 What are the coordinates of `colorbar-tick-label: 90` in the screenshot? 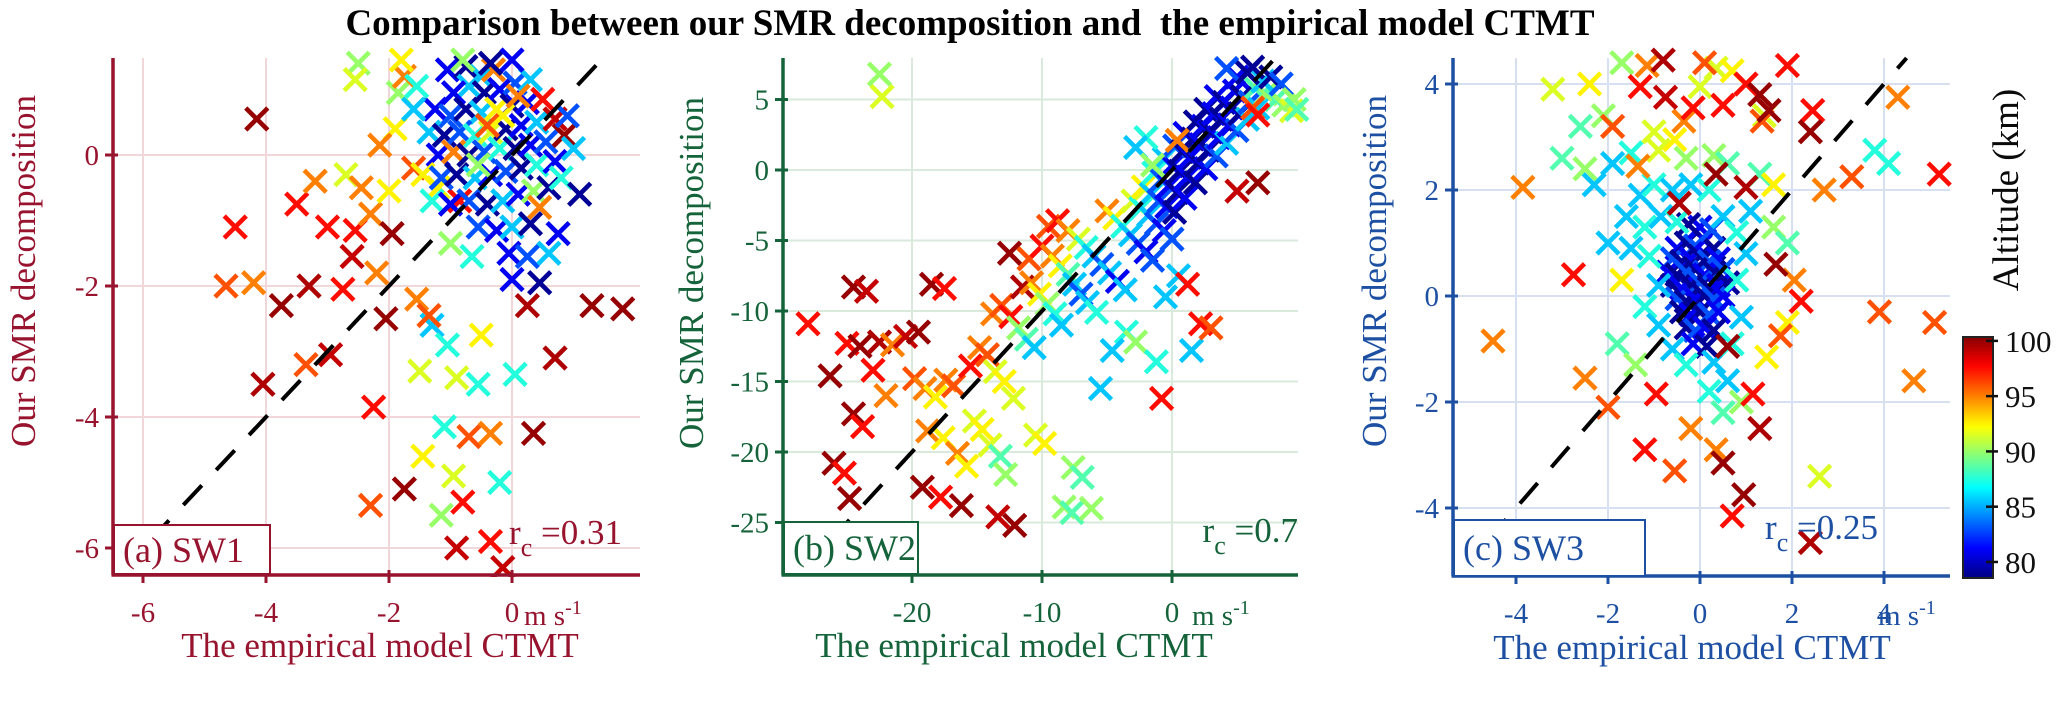 It's located at (2020, 451).